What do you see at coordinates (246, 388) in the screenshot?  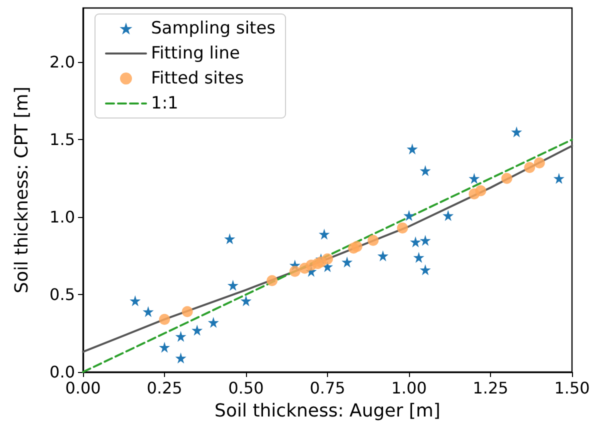 I see `x-tick-label: 0.50` at bounding box center [246, 388].